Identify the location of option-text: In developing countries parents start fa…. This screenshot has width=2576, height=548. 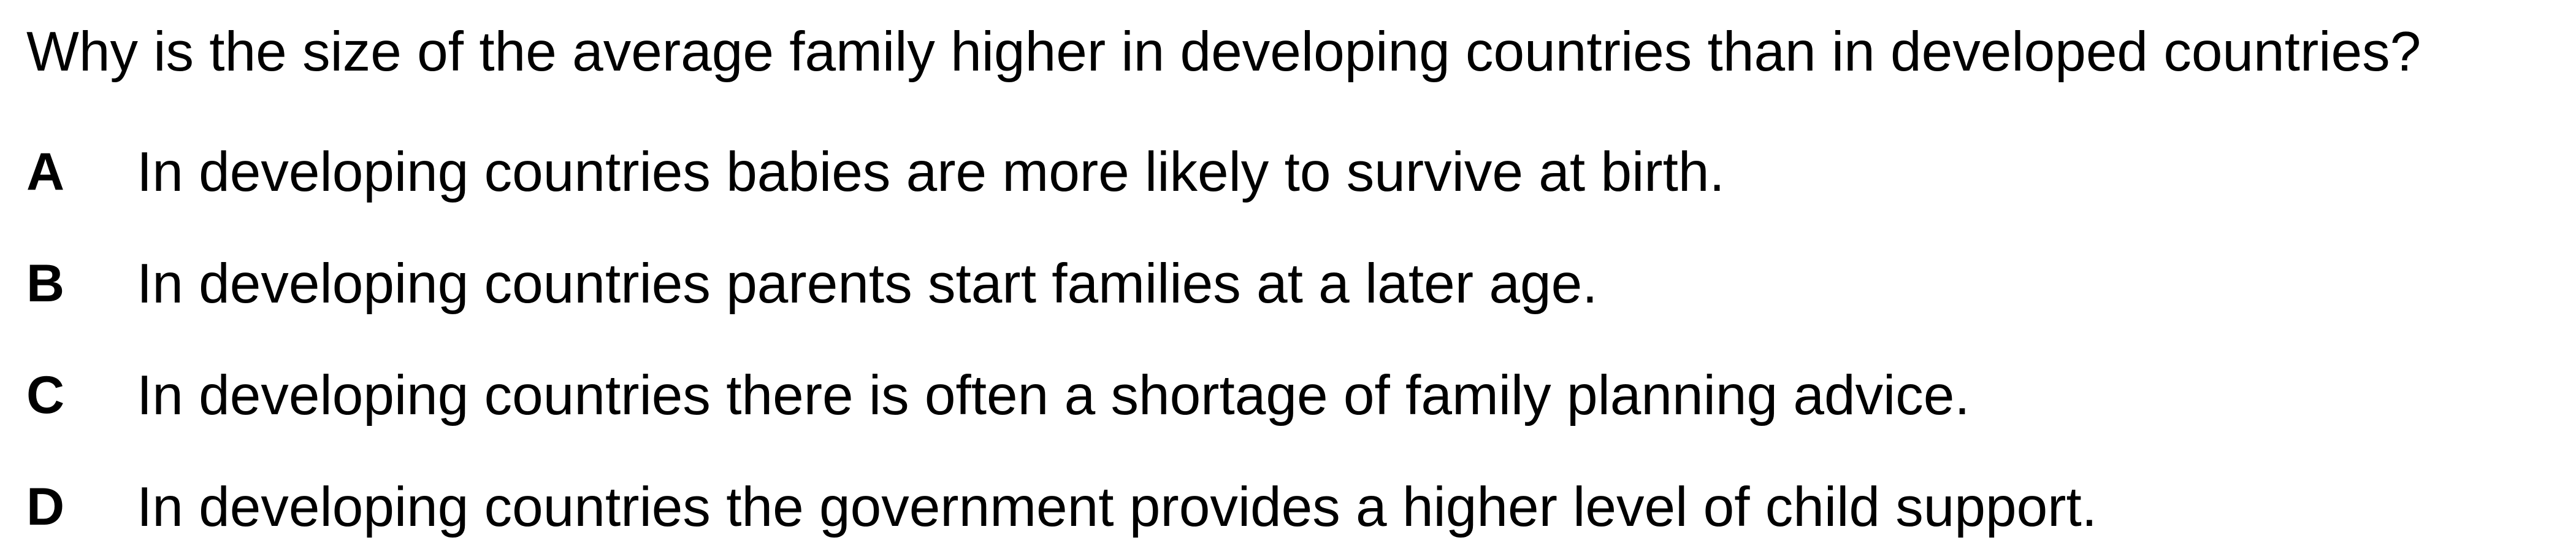
(867, 283).